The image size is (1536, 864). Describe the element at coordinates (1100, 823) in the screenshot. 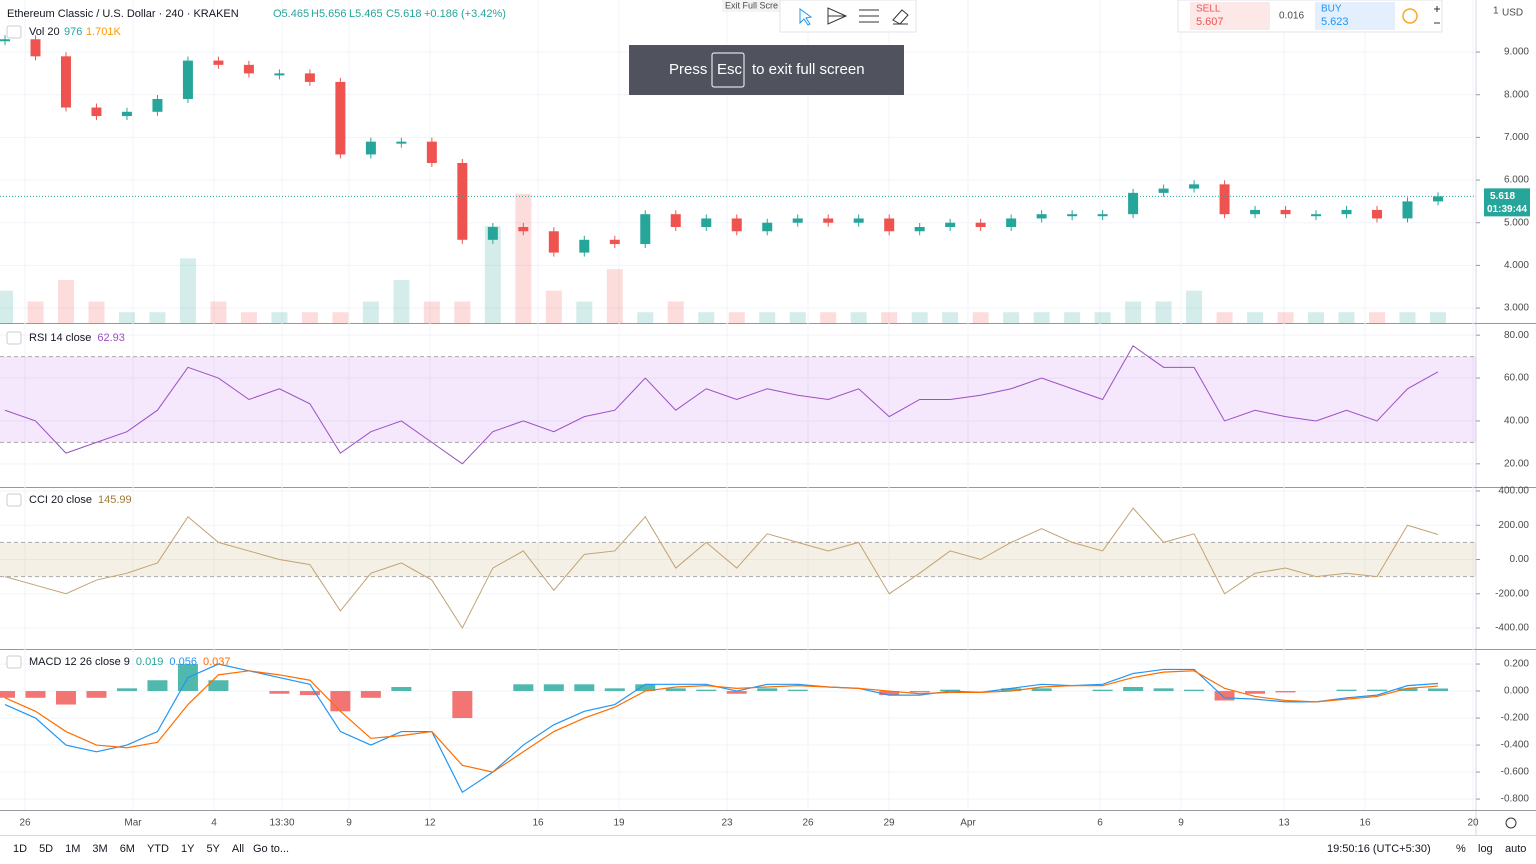

I see `x-tick-label: 6` at that location.